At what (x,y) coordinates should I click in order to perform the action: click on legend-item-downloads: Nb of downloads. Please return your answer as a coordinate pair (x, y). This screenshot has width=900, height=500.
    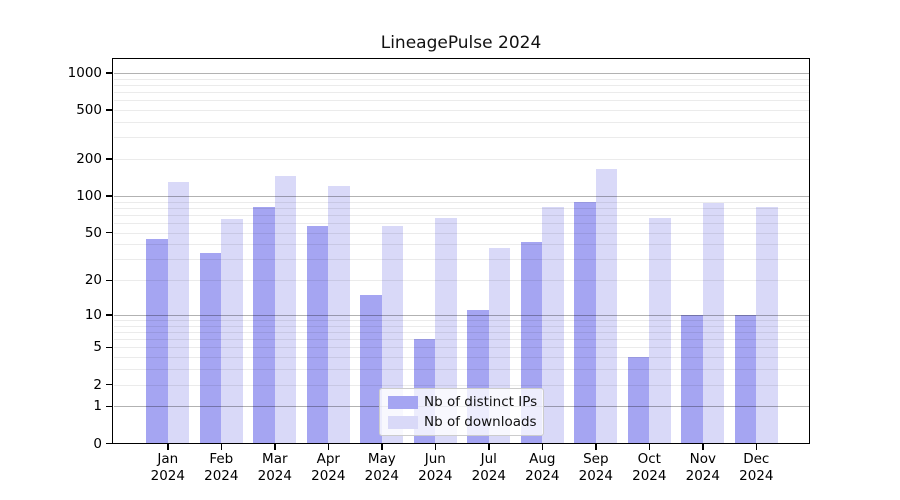
    Looking at the image, I should click on (465, 422).